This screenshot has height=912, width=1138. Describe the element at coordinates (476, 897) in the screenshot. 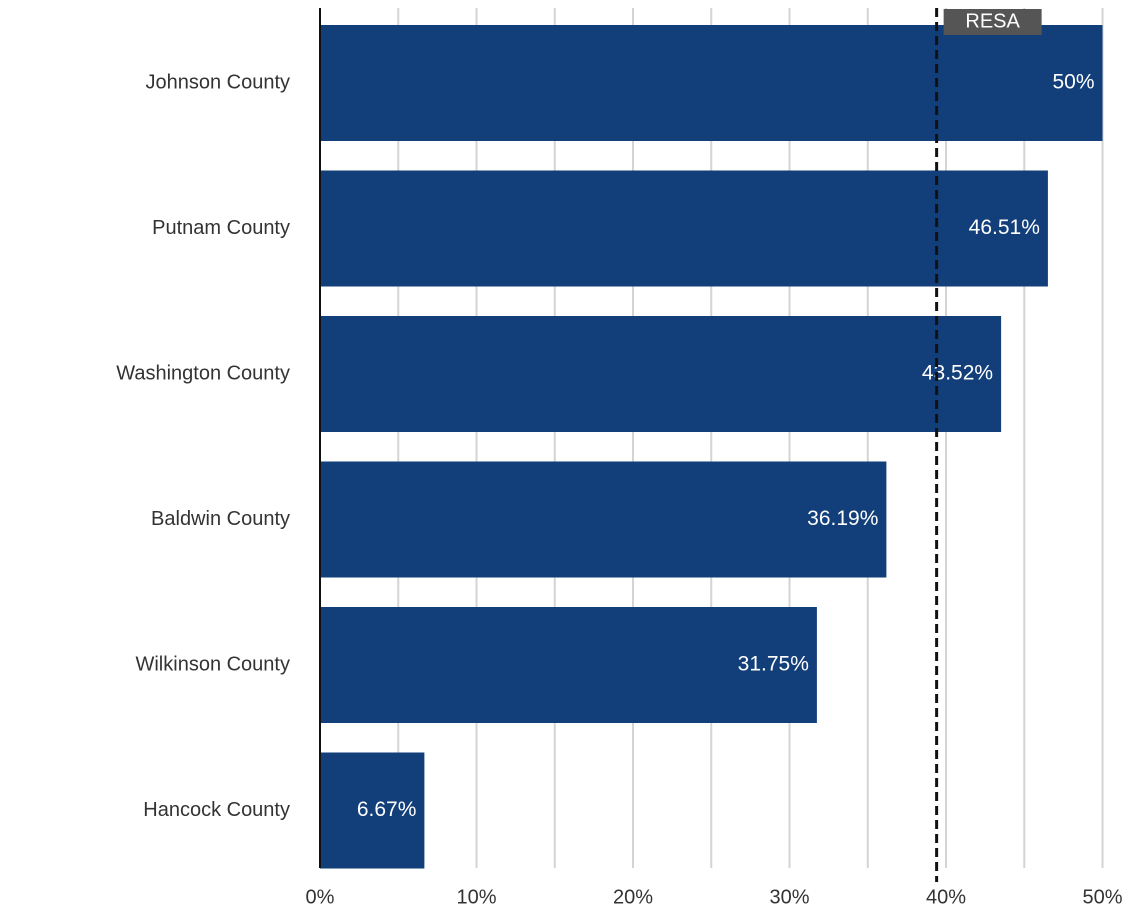

I see `x-tick-label: 10%` at that location.